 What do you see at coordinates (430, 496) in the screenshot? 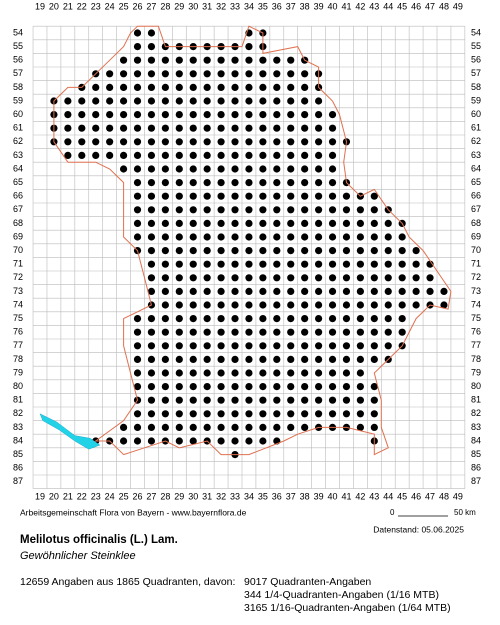
I see `column-label: 47` at bounding box center [430, 496].